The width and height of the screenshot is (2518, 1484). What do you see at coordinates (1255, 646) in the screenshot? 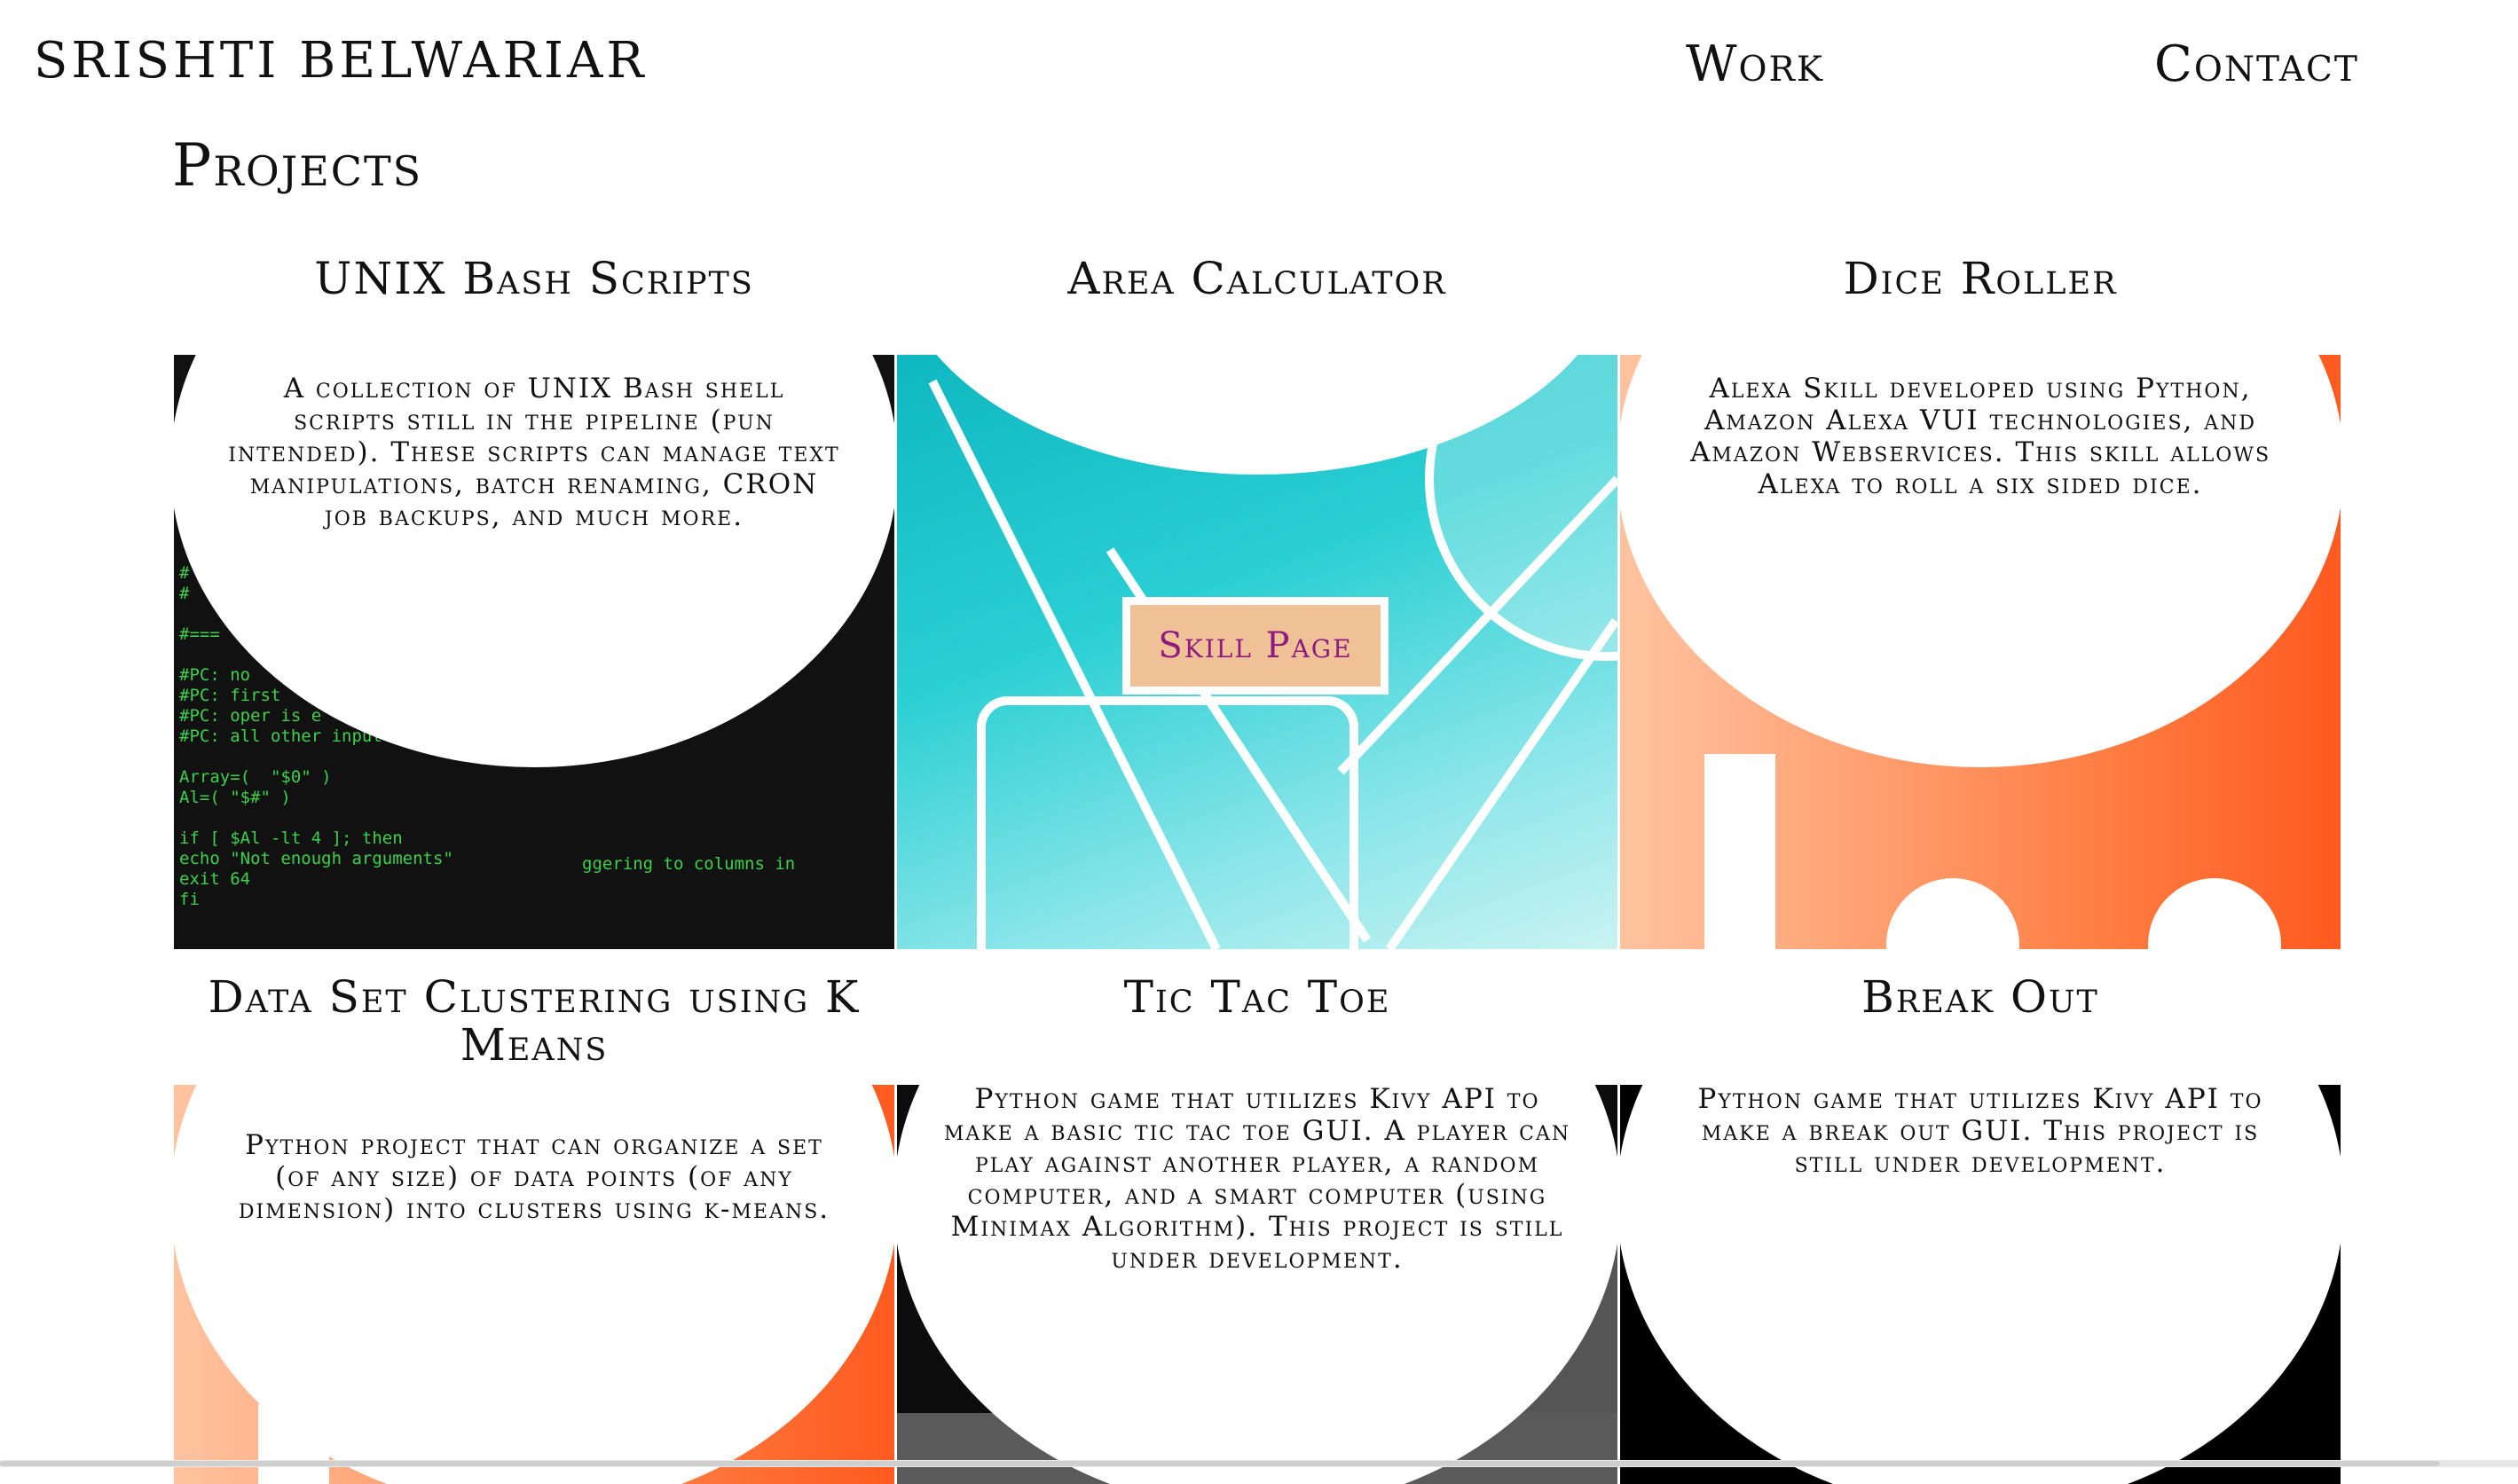
I see `skill-page-button: Skill Page` at bounding box center [1255, 646].